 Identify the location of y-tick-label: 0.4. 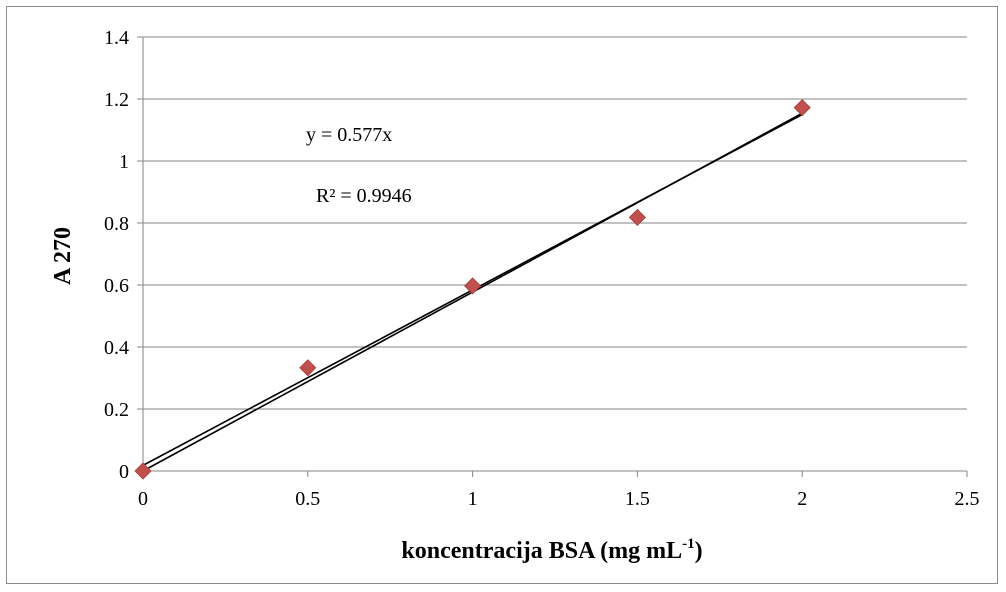
(116, 348).